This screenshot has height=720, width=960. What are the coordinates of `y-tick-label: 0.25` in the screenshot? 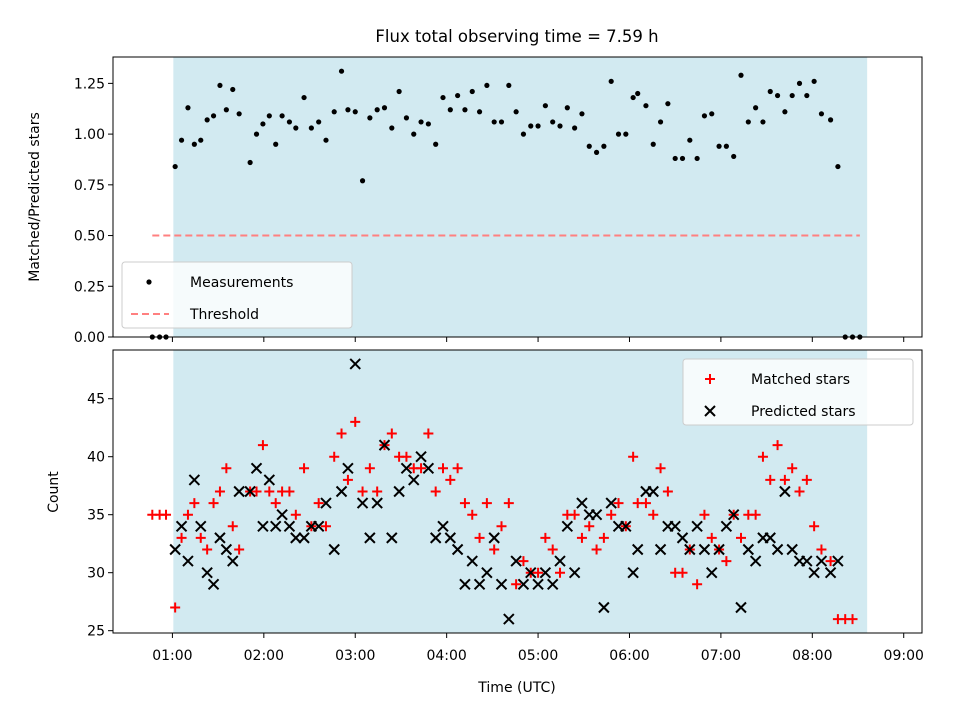 It's located at (89, 287).